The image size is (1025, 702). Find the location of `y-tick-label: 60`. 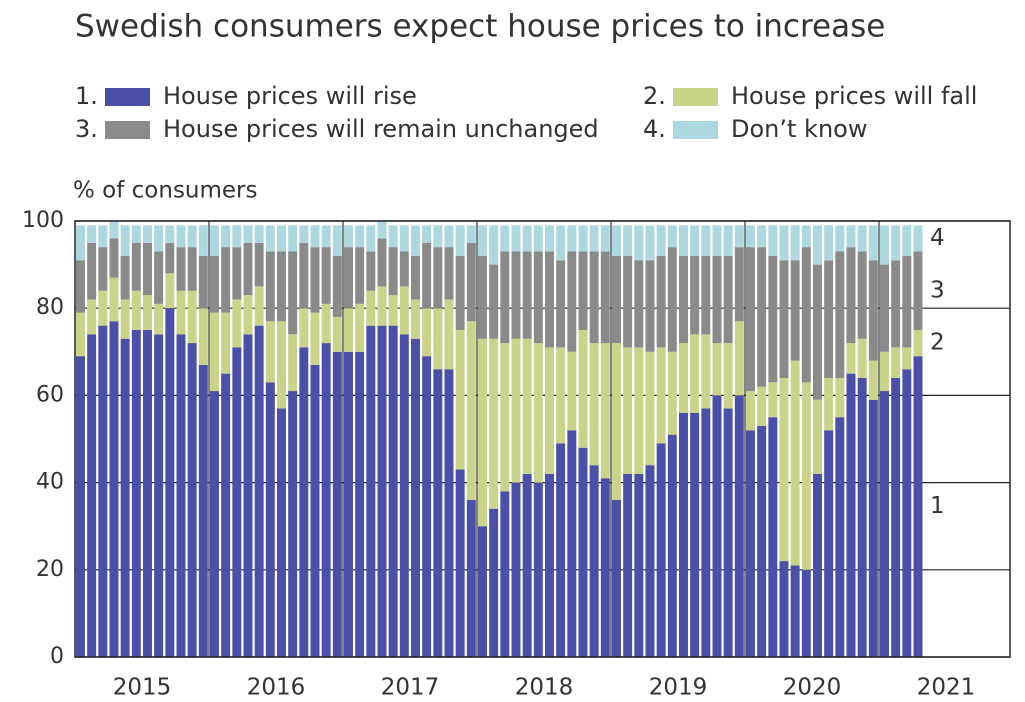

y-tick-label: 60 is located at coordinates (50, 394).